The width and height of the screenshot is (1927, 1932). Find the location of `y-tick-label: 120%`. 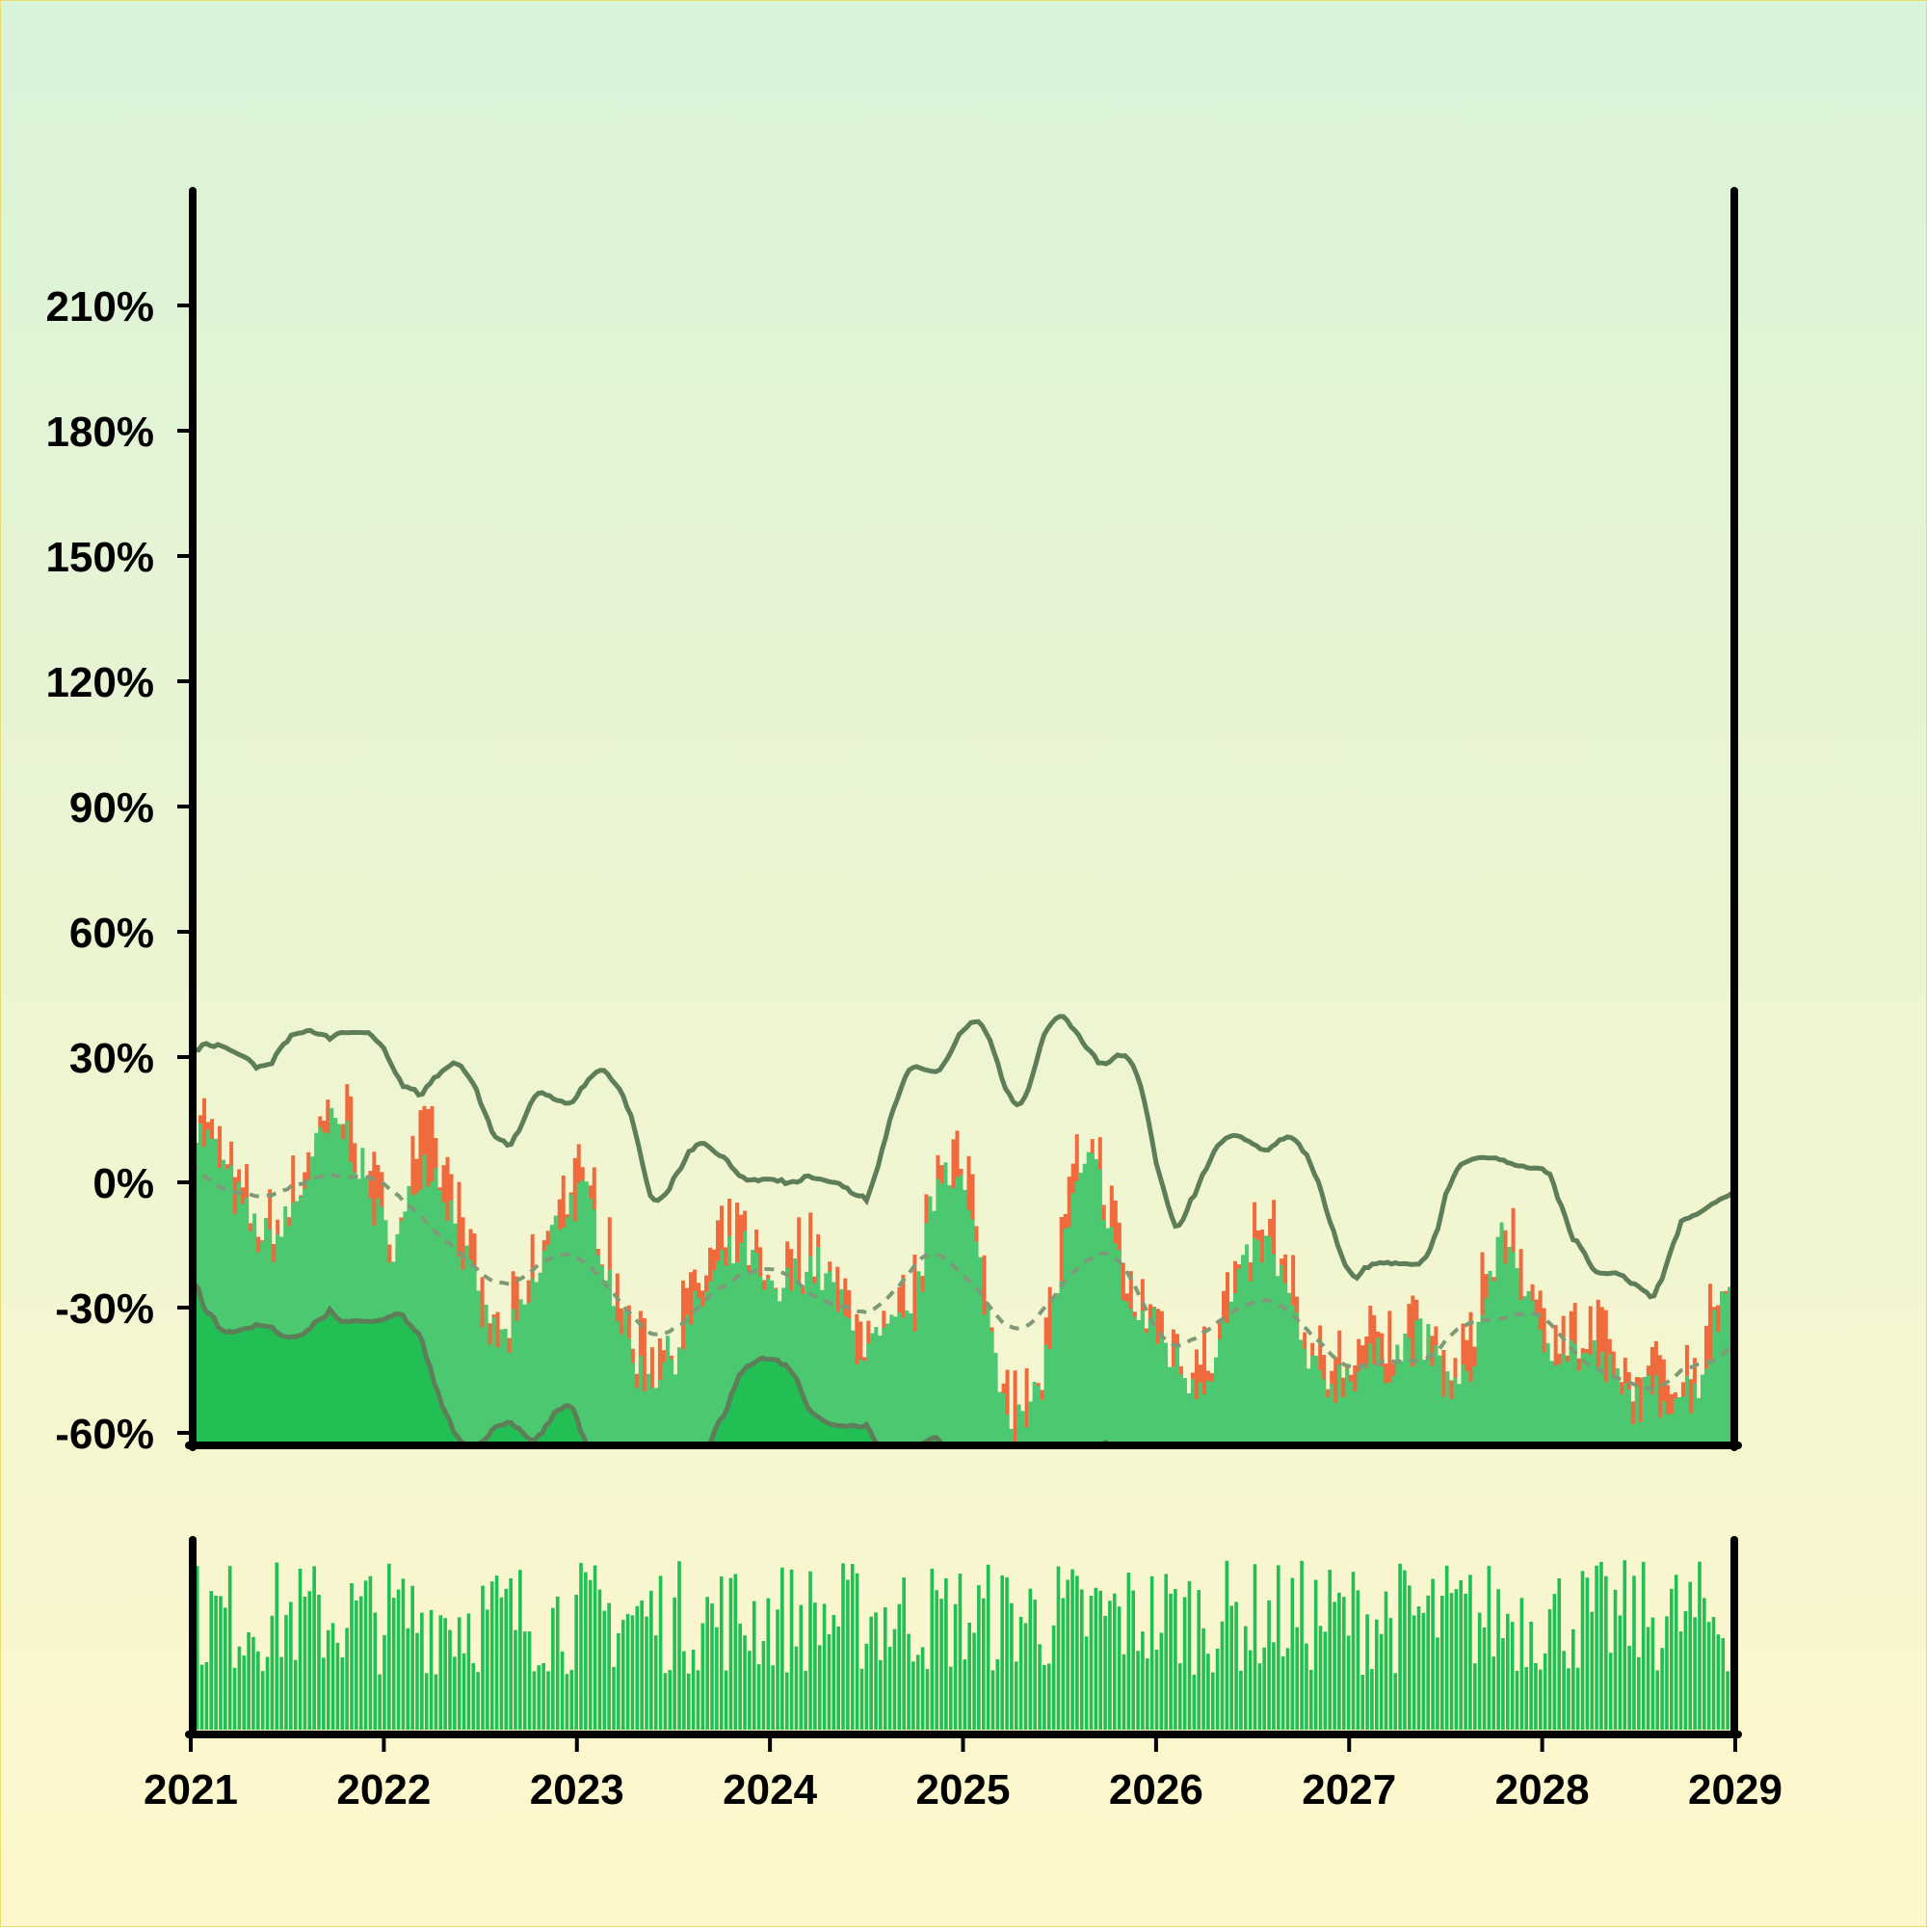

y-tick-label: 120% is located at coordinates (99, 682).